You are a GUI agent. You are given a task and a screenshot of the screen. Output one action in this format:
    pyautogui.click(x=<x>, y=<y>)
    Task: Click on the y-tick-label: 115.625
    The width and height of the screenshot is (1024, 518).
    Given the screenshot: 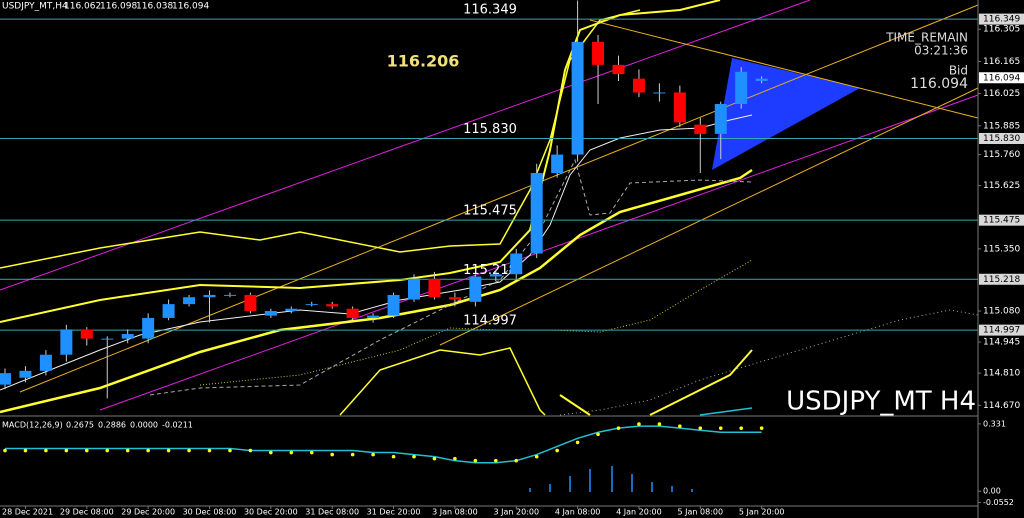 What is the action you would take?
    pyautogui.click(x=1001, y=186)
    